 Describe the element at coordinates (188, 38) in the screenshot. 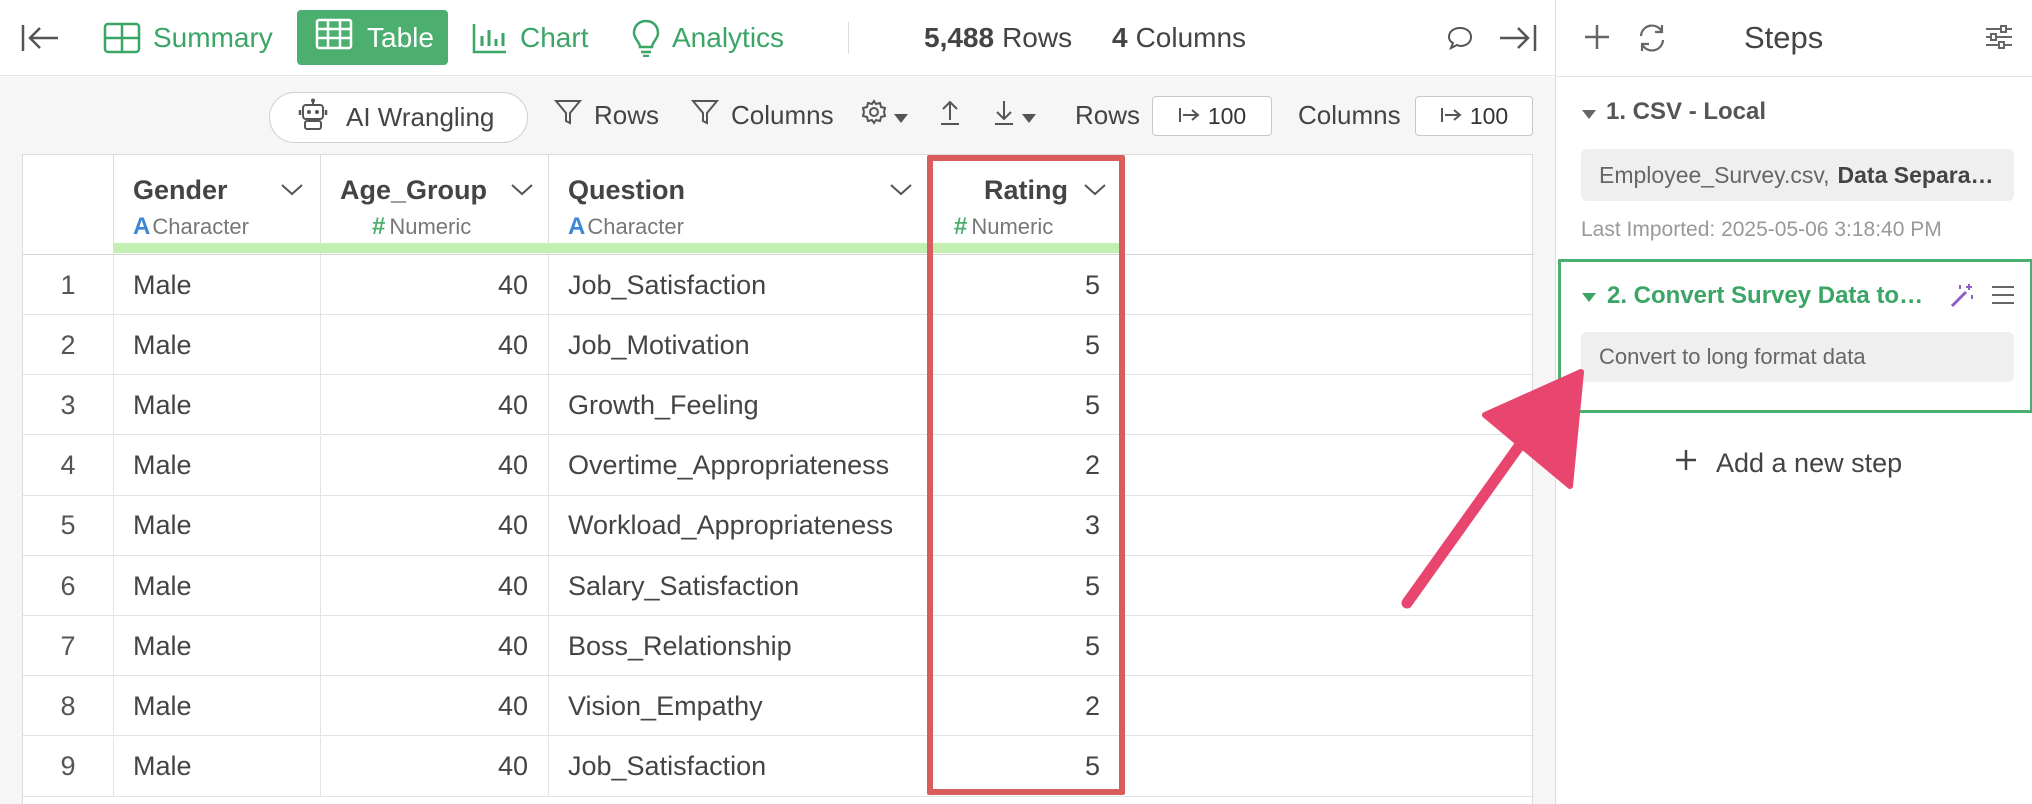

I see `tab-summary: Summary` at that location.